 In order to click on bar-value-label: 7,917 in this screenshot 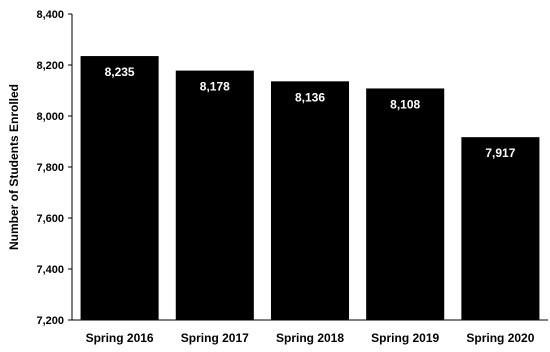, I will do `click(500, 153)`.